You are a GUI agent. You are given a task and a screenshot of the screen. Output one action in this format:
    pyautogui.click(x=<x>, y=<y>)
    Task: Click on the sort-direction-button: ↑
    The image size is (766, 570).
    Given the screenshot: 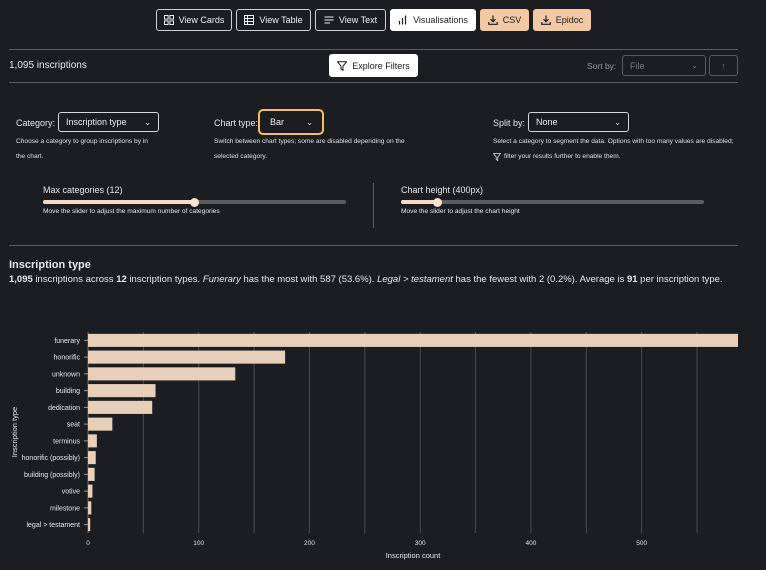 What is the action you would take?
    pyautogui.click(x=723, y=65)
    